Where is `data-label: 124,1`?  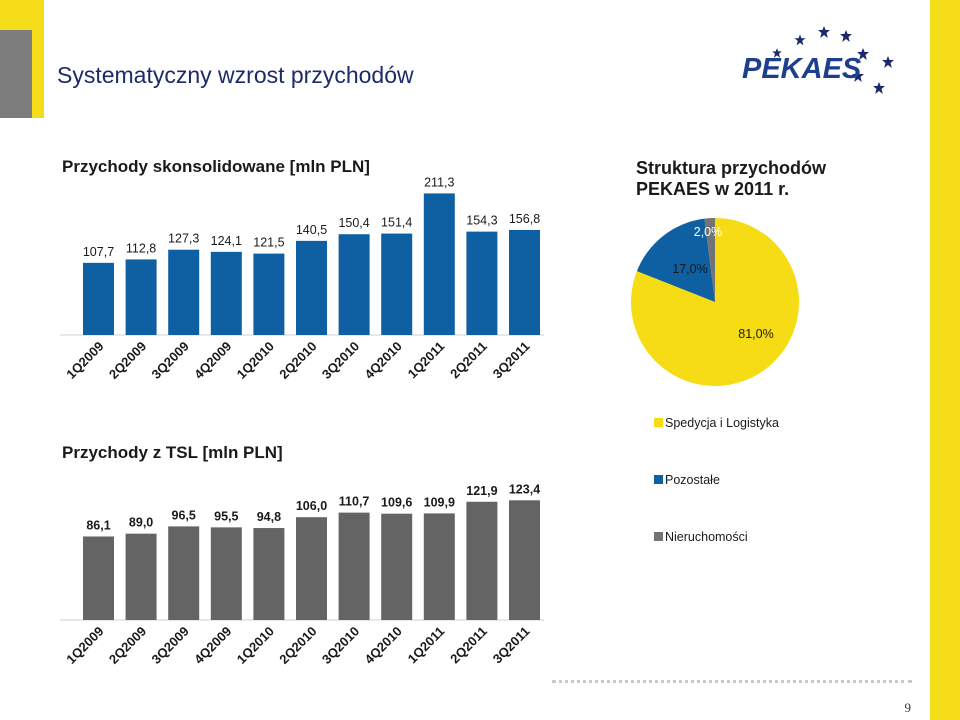
data-label: 124,1 is located at coordinates (226, 241).